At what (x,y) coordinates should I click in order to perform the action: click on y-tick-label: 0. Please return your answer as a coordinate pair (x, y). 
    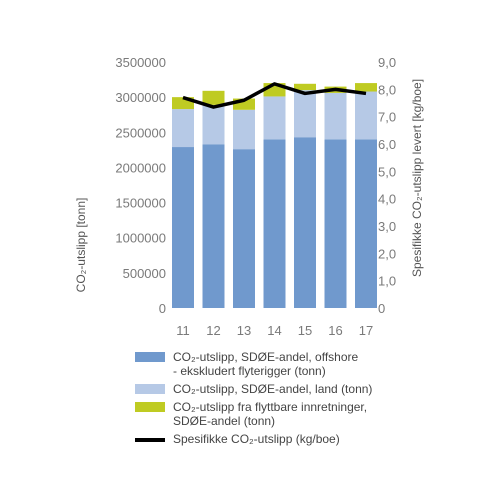
    Looking at the image, I should click on (162, 308).